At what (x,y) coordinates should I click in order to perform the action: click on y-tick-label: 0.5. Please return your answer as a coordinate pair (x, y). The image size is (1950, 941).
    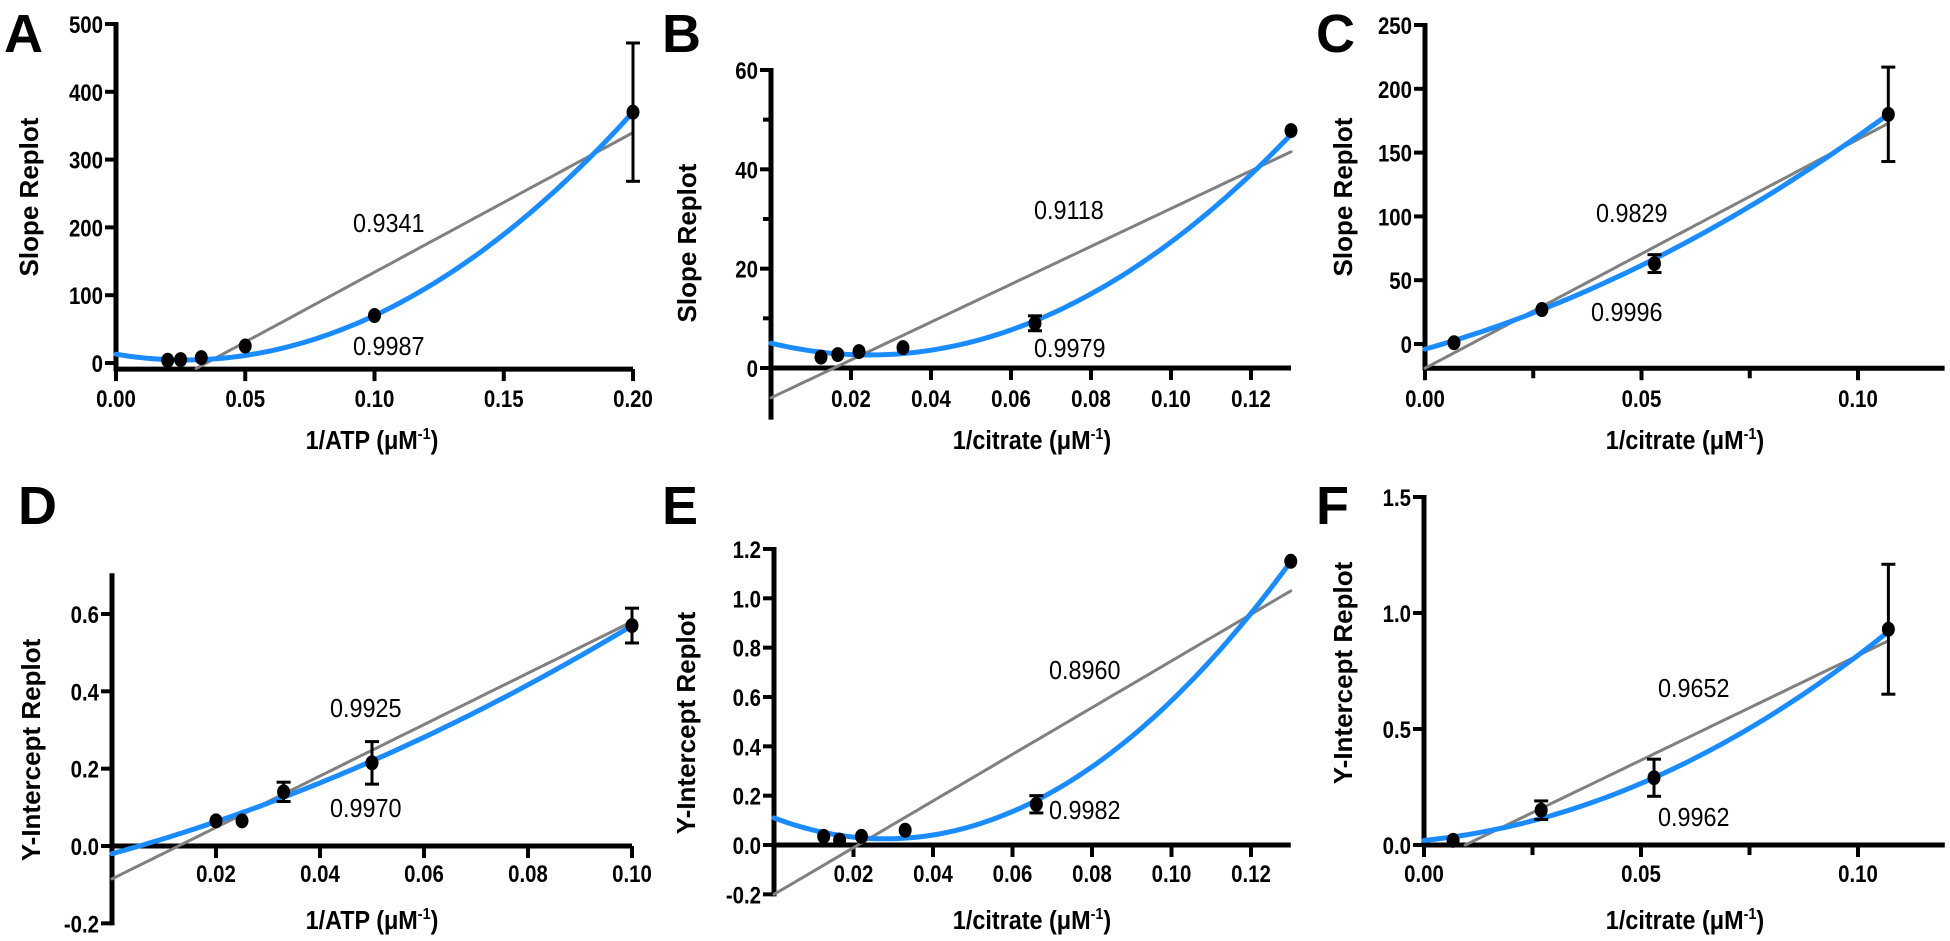
    Looking at the image, I should click on (1397, 729).